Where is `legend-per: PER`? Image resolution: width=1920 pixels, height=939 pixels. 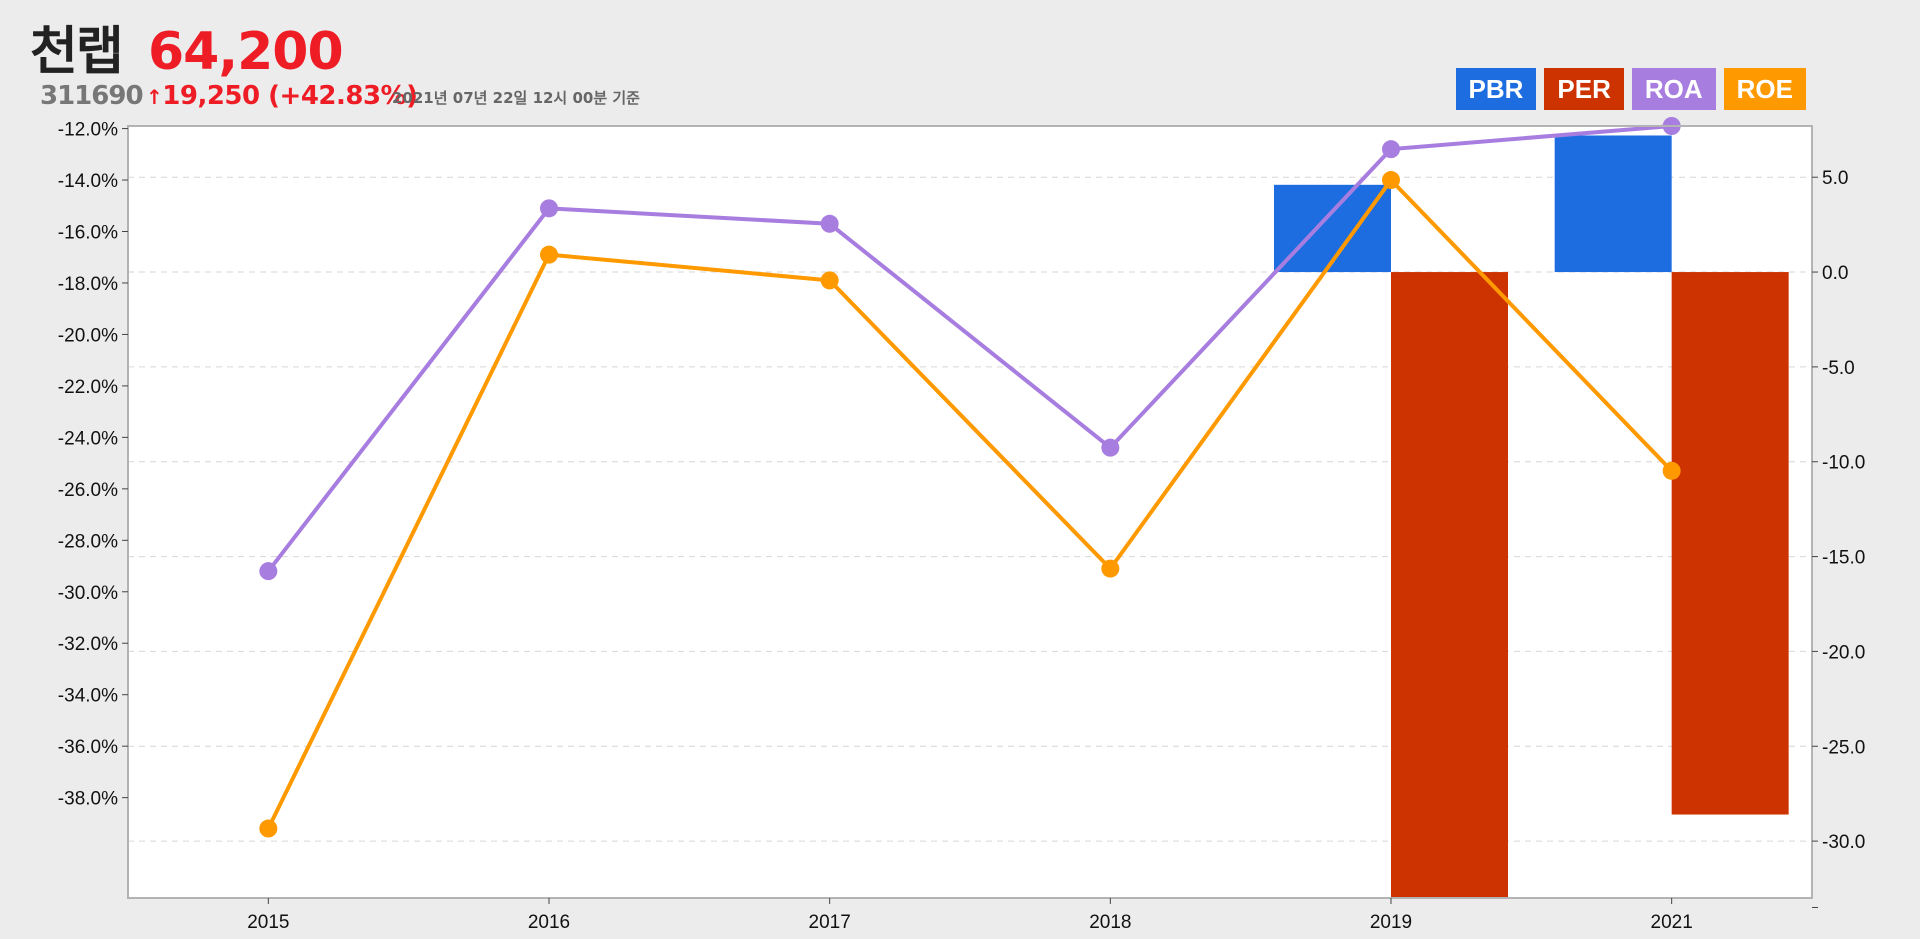
legend-per: PER is located at coordinates (1584, 89).